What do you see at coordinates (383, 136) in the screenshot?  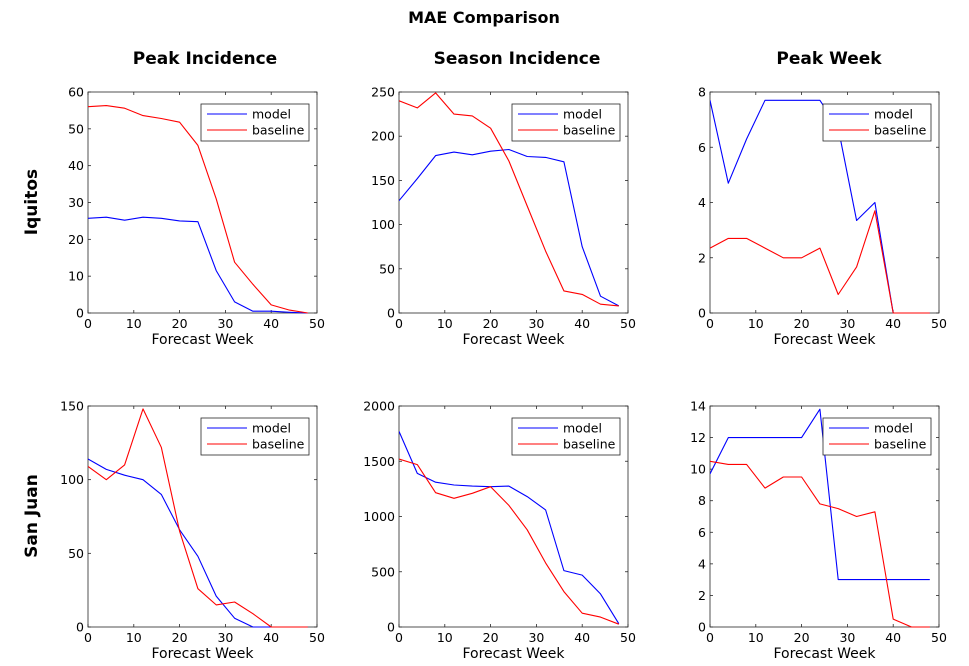 I see `y-tick-label: 200` at bounding box center [383, 136].